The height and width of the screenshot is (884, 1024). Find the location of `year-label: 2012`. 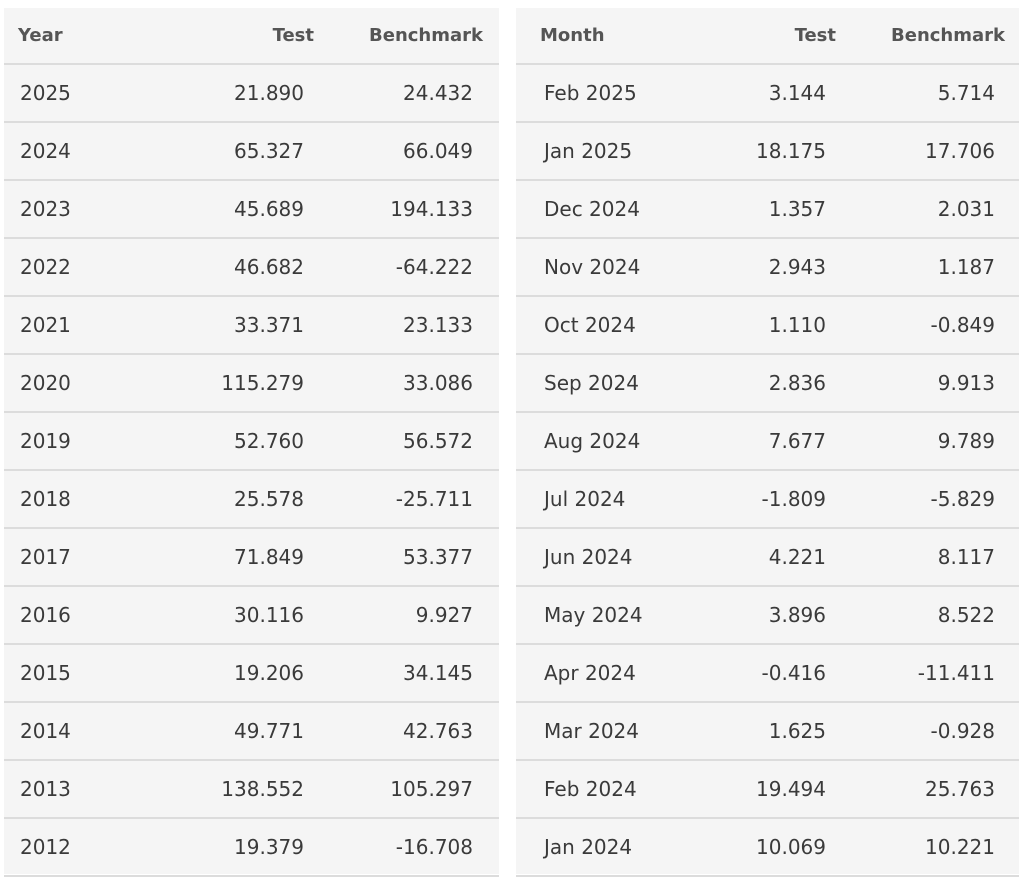

year-label: 2012 is located at coordinates (79, 847).